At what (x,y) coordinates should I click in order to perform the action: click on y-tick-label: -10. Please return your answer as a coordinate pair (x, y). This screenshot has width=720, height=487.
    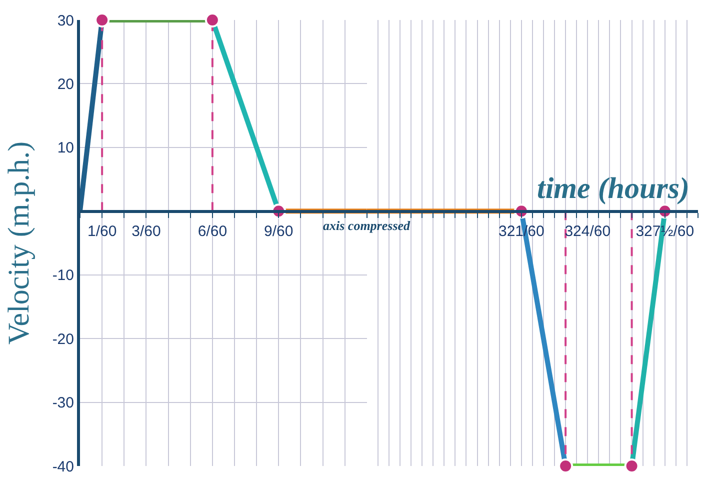
    Looking at the image, I should click on (63, 275).